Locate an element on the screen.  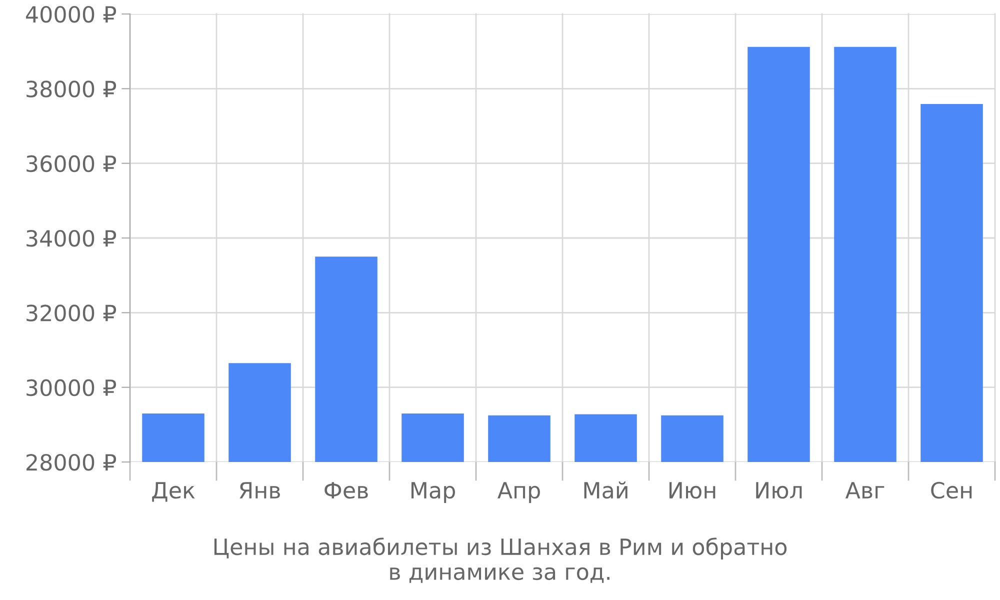
y-tick-label: 28000 ₽ is located at coordinates (71, 462).